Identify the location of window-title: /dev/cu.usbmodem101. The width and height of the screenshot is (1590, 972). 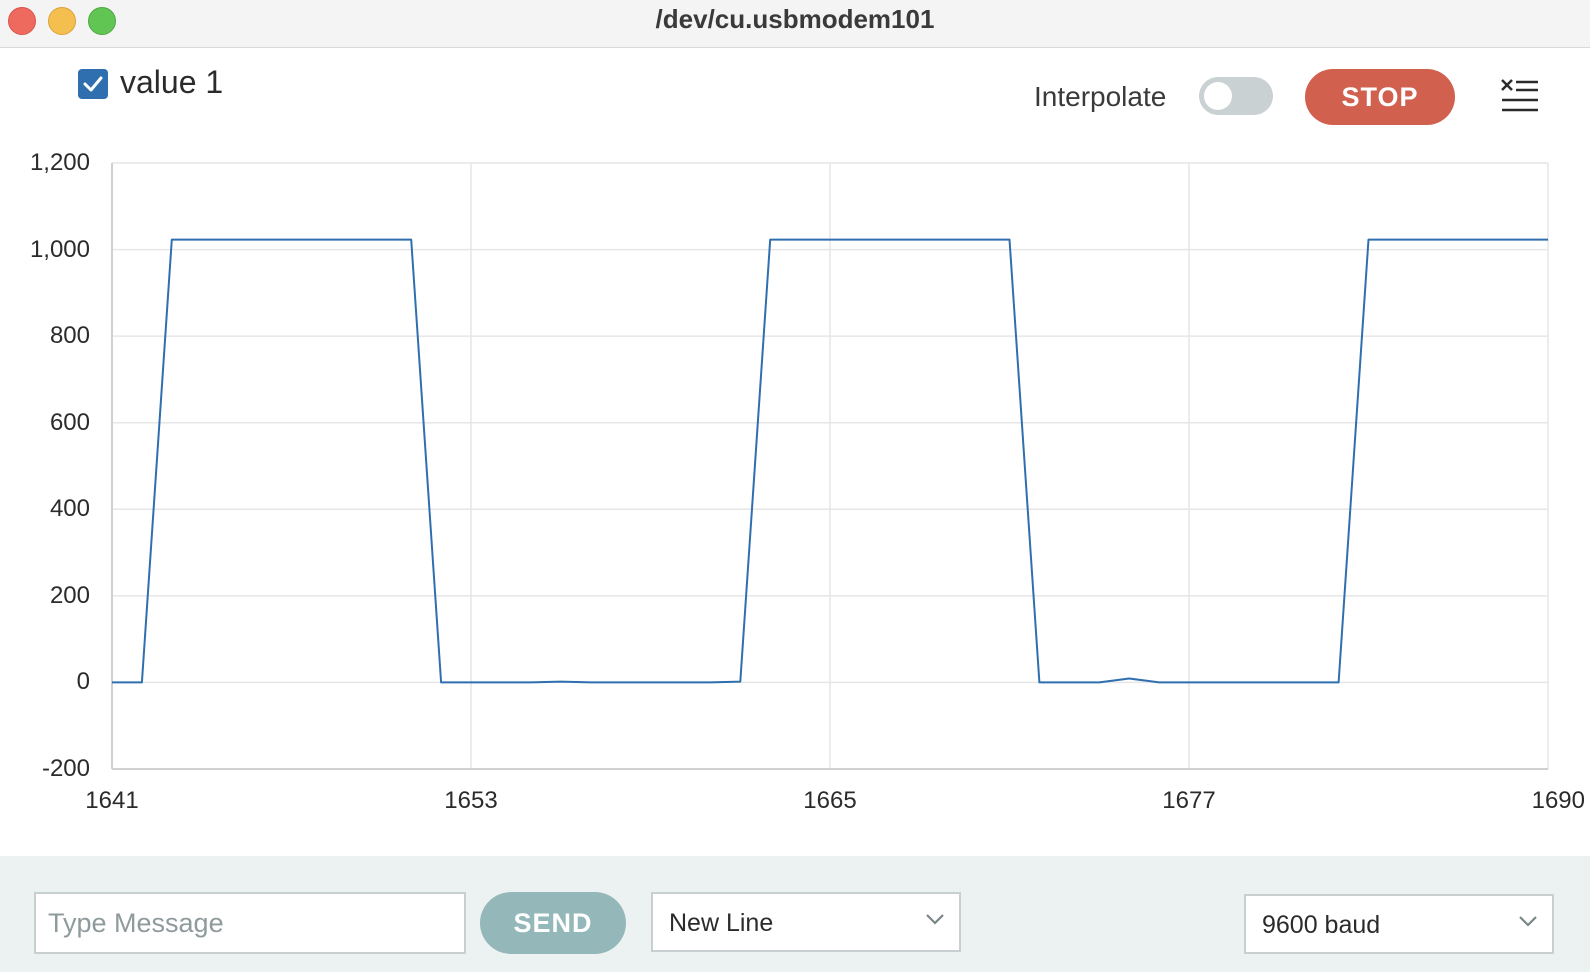
(795, 19).